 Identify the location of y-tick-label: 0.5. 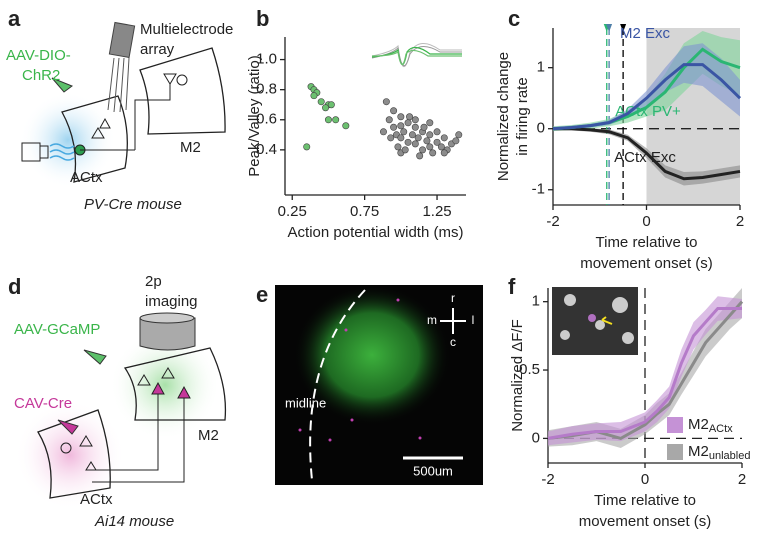
(529, 369).